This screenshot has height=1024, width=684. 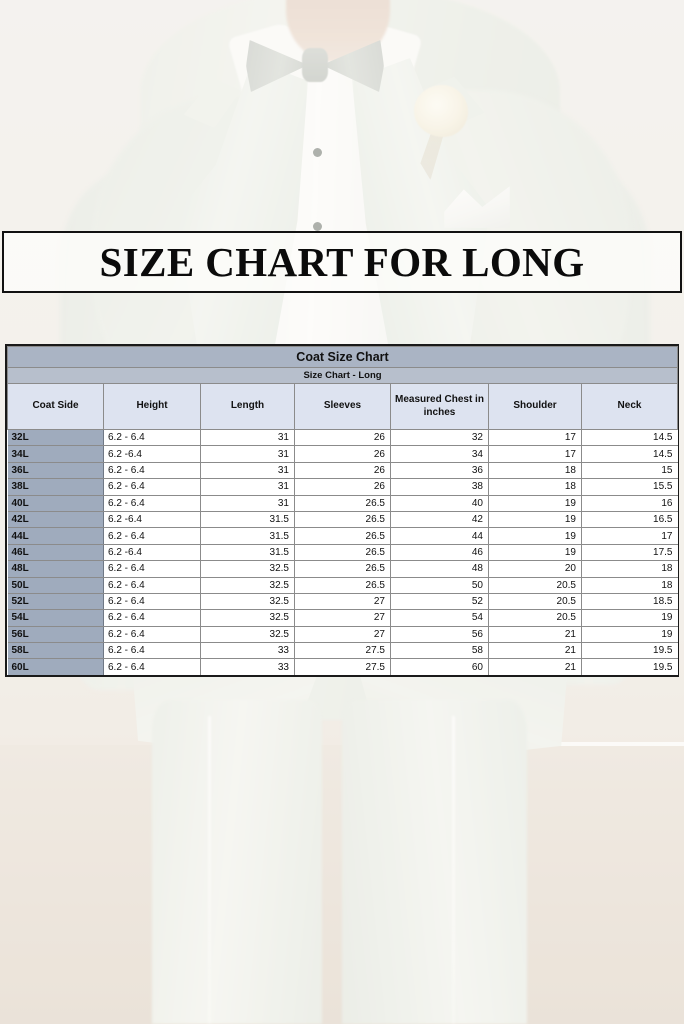 I want to click on table-row: 48L 6.2 - 6.4 32.5 26.5 48 20 18, so click(x=342, y=569).